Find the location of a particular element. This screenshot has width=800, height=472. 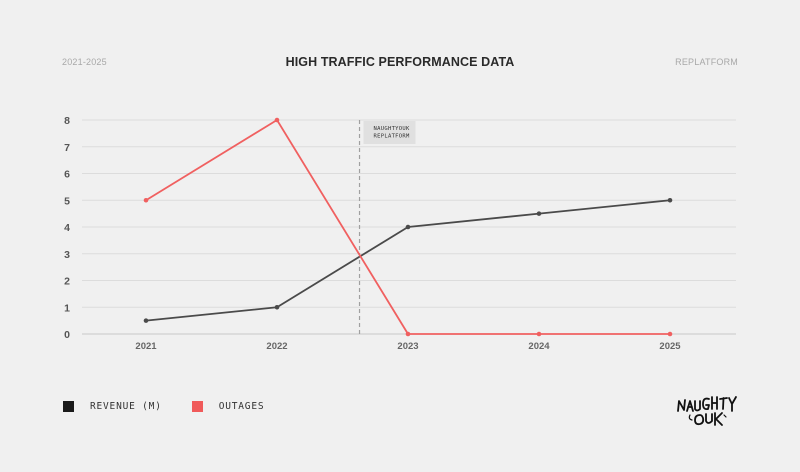

legend-item-outages: OUTAGES is located at coordinates (228, 406).